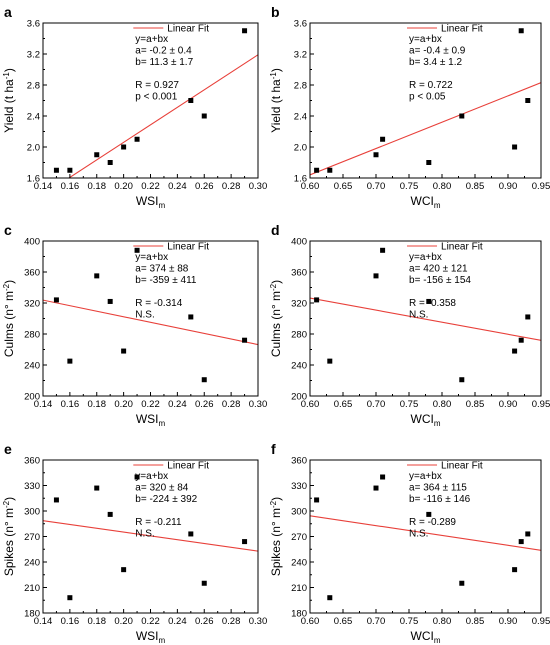  What do you see at coordinates (437, 51) in the screenshot?
I see `fit-annotation: a= -0.4 ± 0.9` at bounding box center [437, 51].